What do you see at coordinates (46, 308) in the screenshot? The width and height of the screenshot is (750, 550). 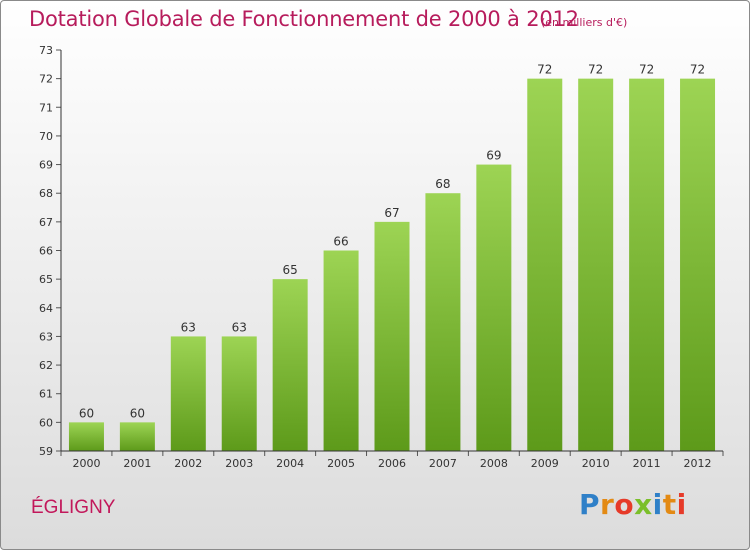 I see `y-tick-label: 64` at bounding box center [46, 308].